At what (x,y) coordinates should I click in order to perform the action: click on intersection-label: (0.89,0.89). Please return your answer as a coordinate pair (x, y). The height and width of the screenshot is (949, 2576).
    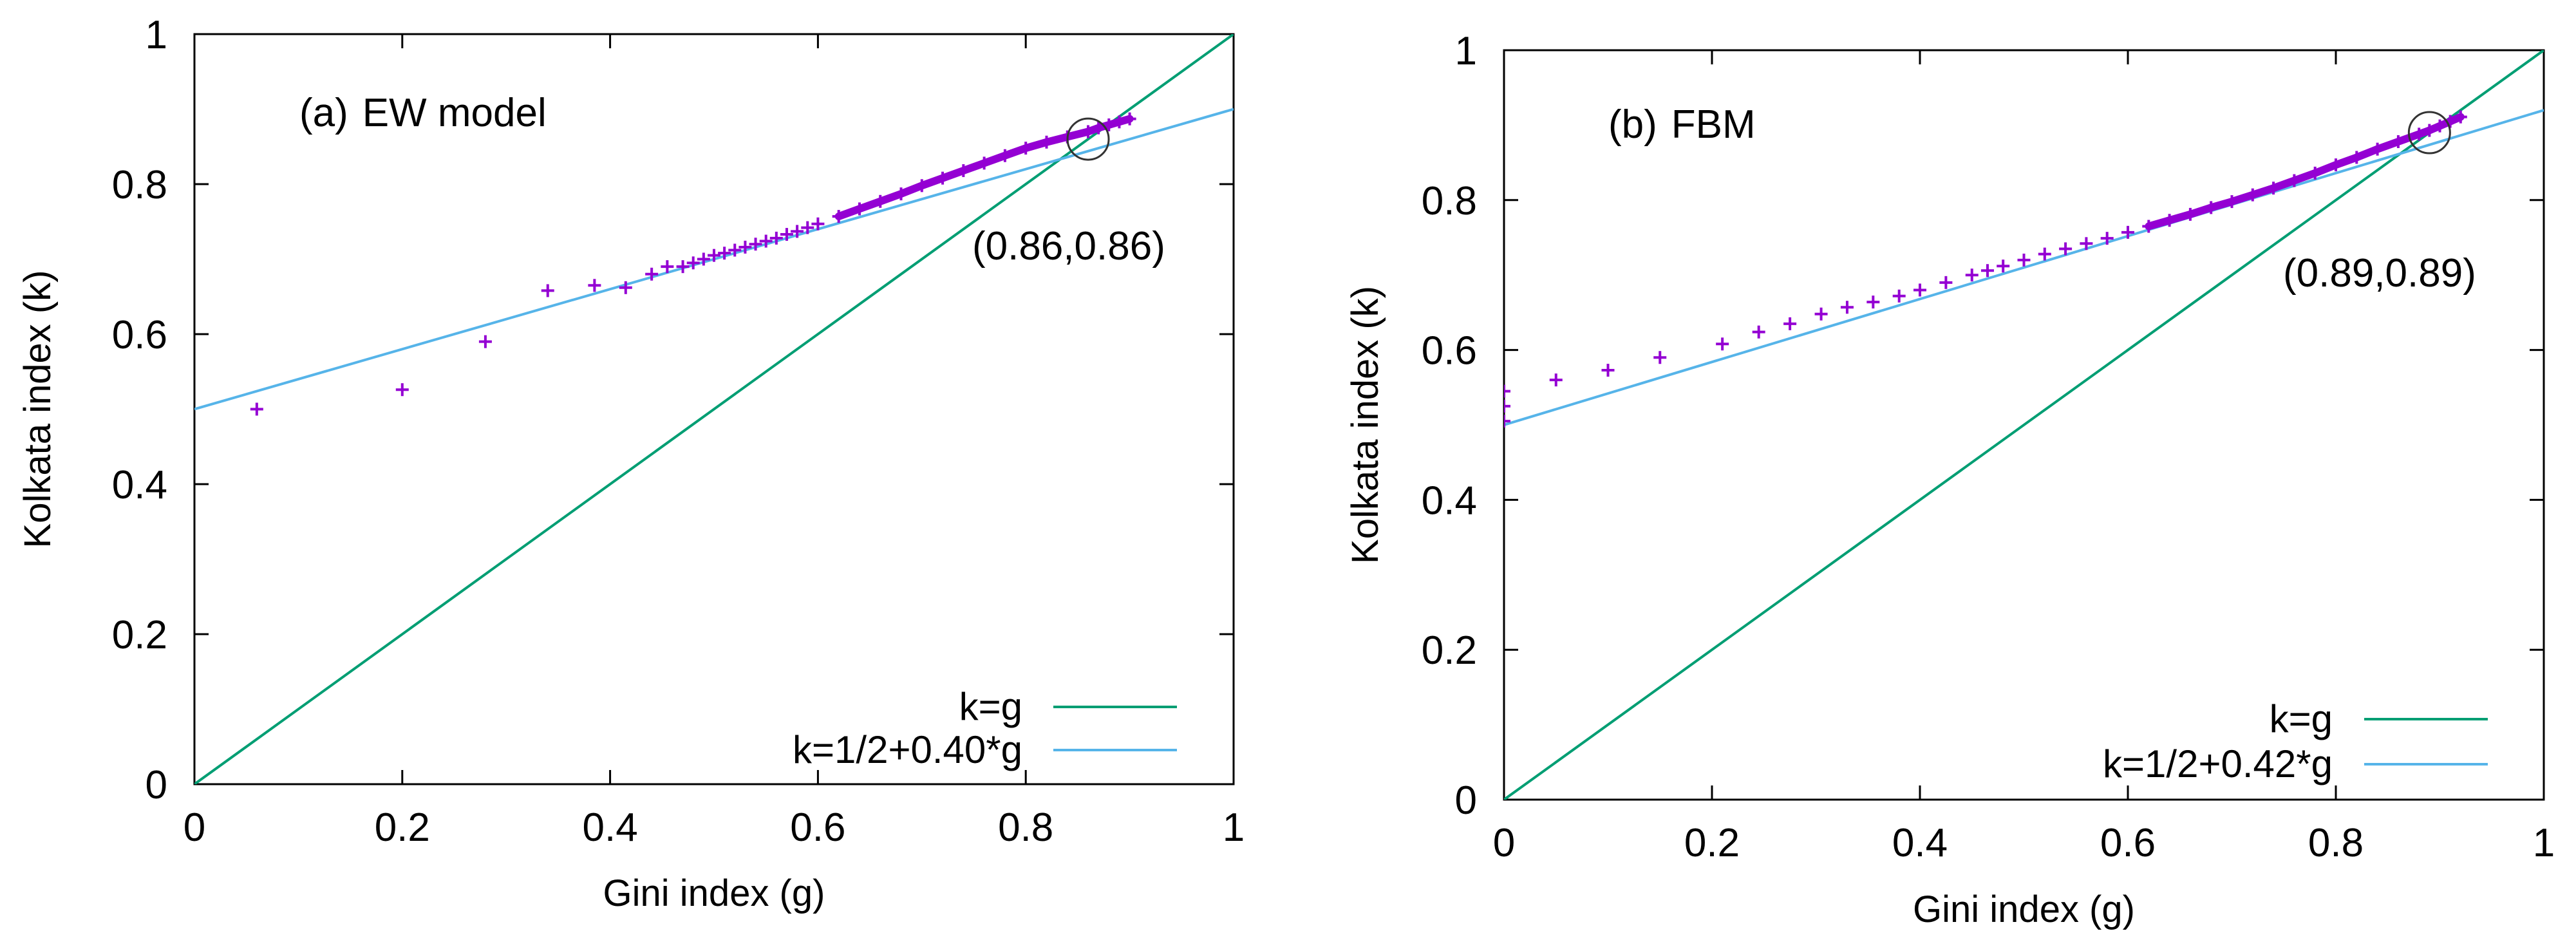
    Looking at the image, I should click on (2379, 273).